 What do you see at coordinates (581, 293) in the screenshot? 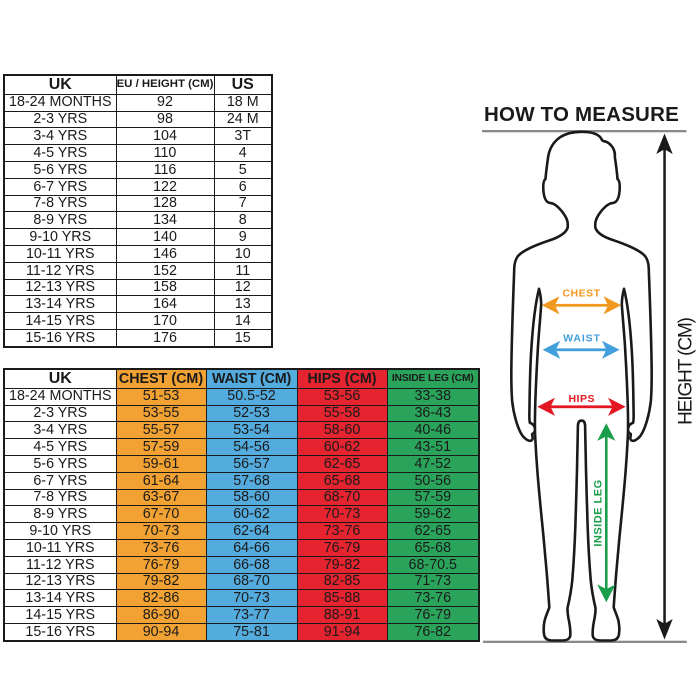
I see `svg-text: CHEST` at bounding box center [581, 293].